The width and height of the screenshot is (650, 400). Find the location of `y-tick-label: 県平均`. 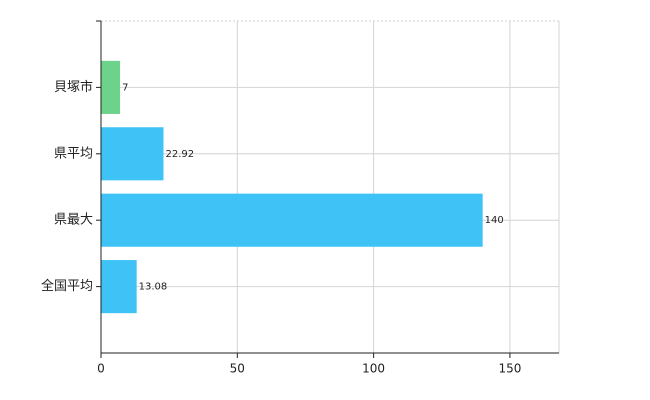

y-tick-label: 県平均 is located at coordinates (73, 153).